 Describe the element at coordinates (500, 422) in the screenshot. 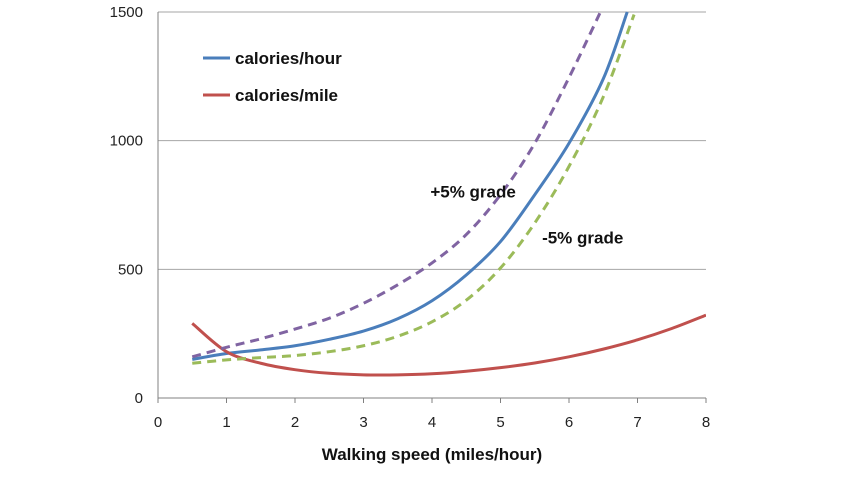

I see `x-tick-label: 5` at that location.